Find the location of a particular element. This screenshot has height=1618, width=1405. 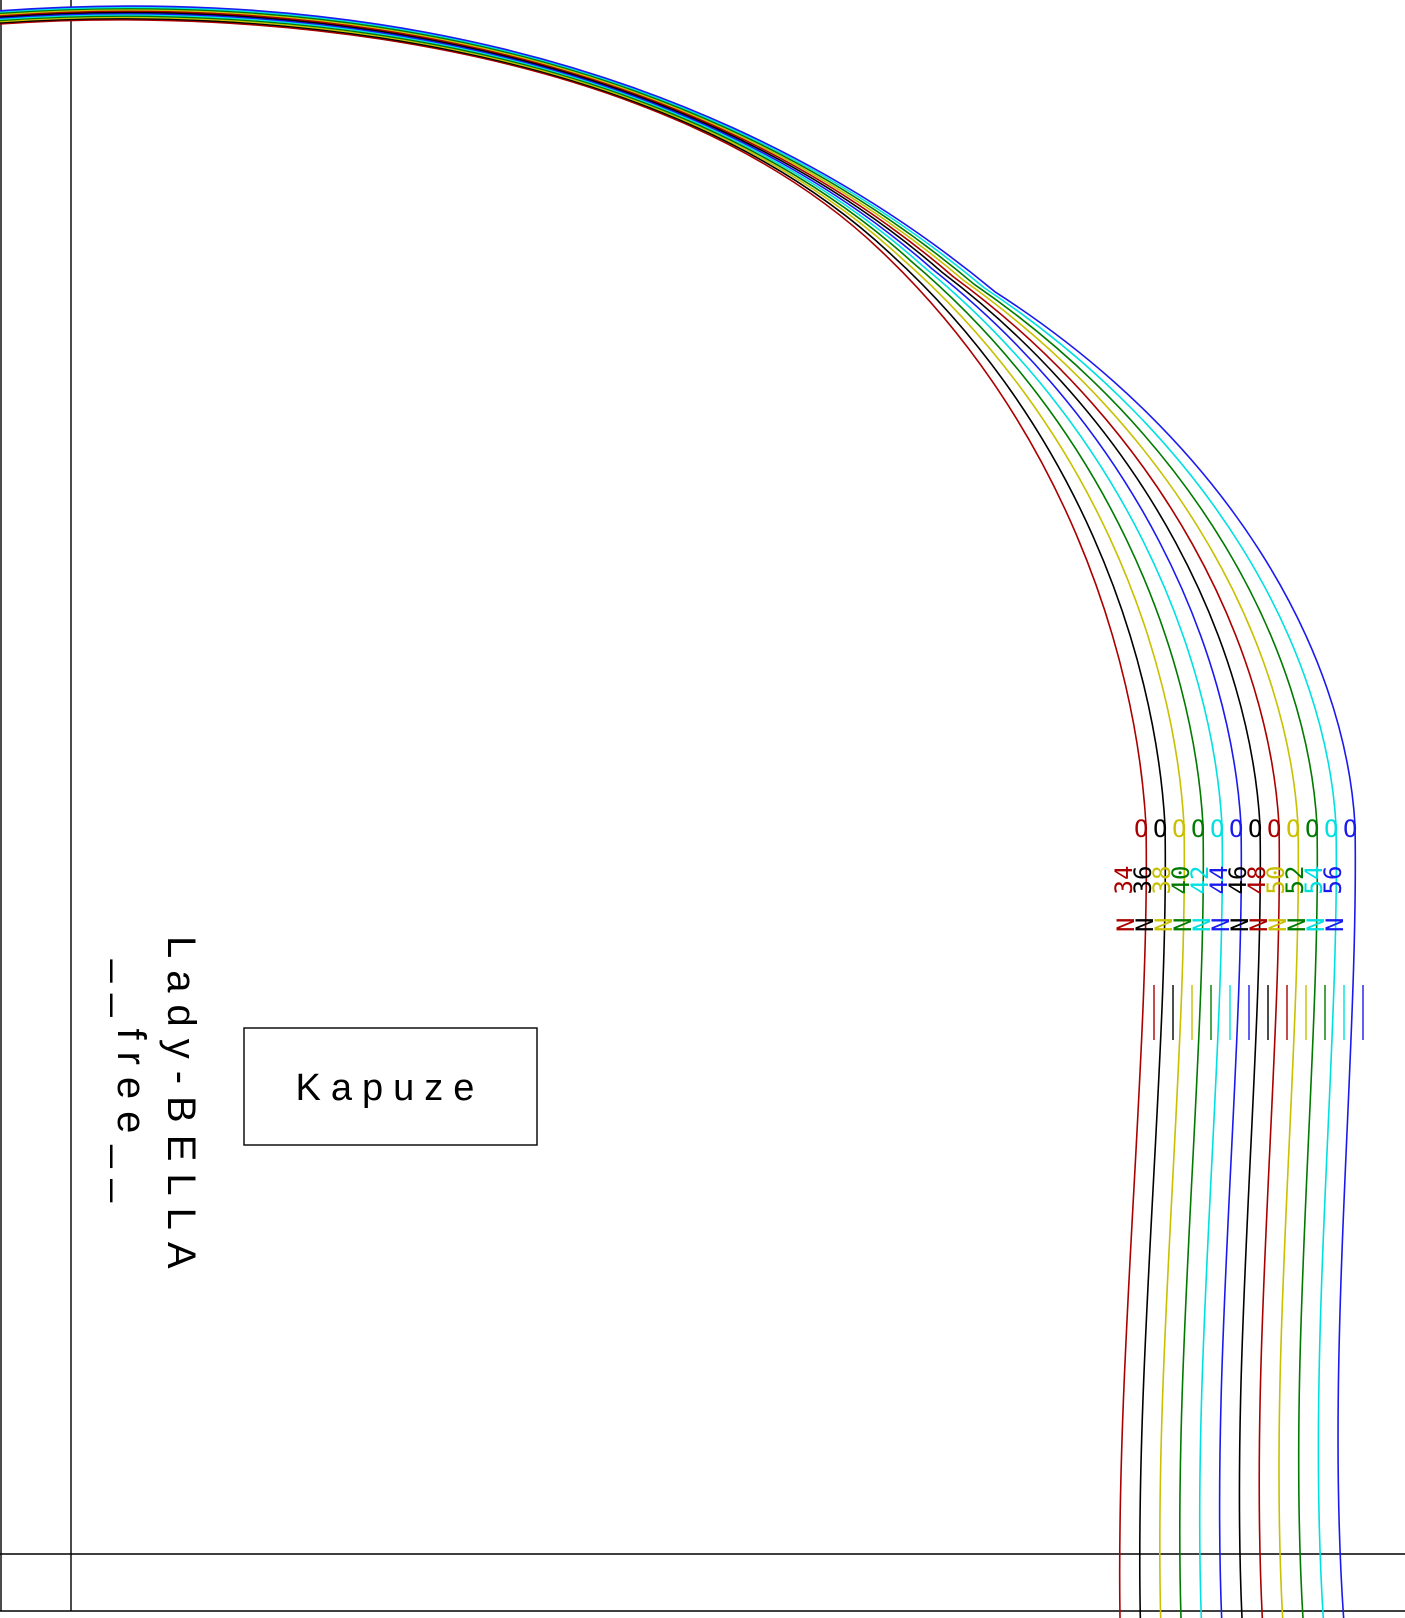

notch-n-36: N is located at coordinates (1145, 925).